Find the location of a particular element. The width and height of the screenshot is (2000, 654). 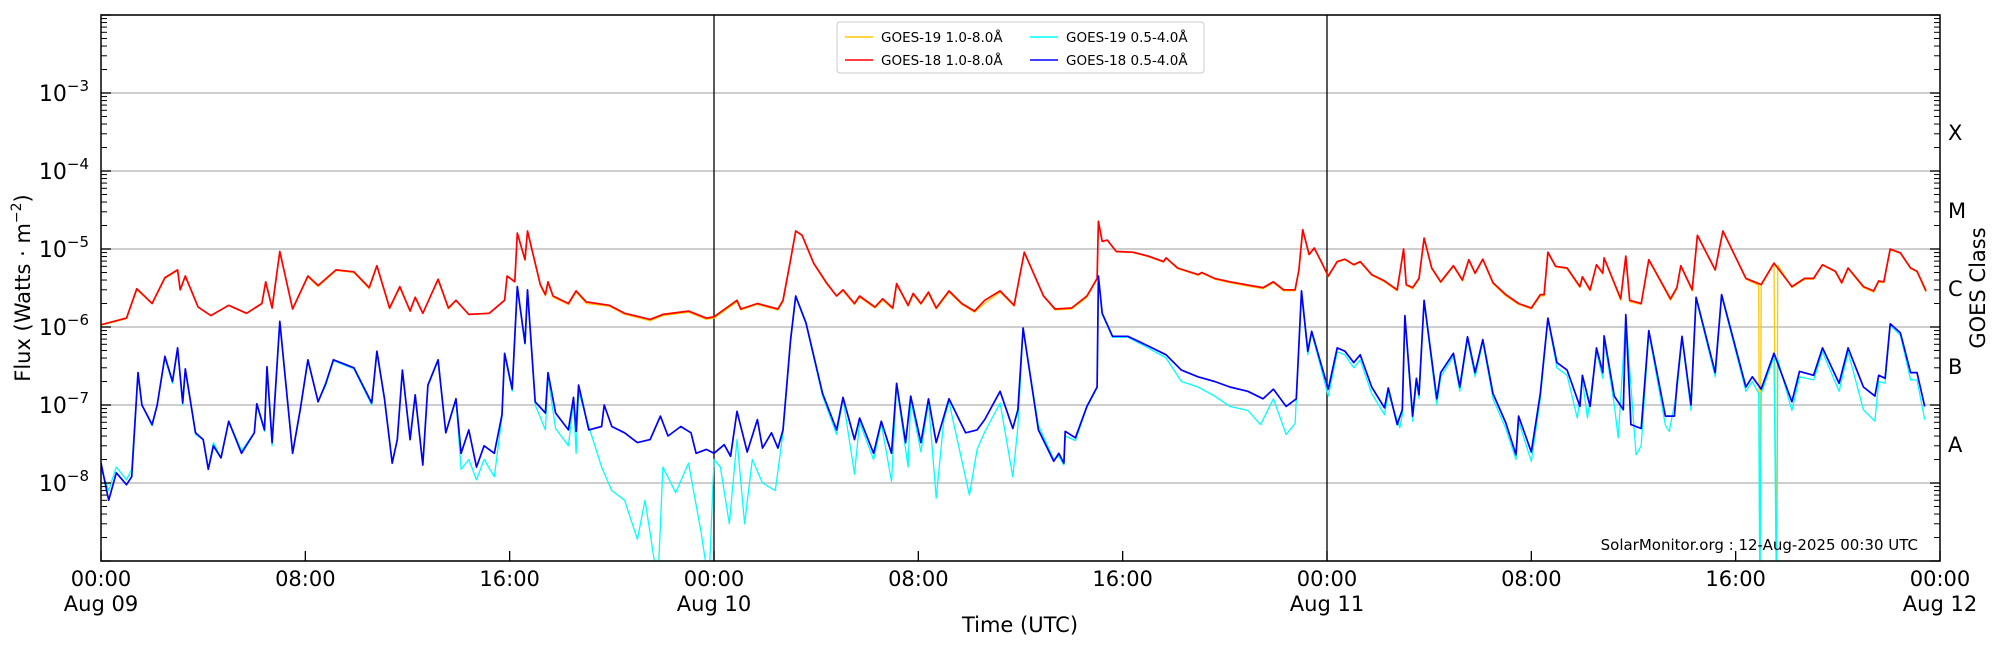

legend-entry: GOES-19 0.5-4.0Å is located at coordinates (1127, 37).